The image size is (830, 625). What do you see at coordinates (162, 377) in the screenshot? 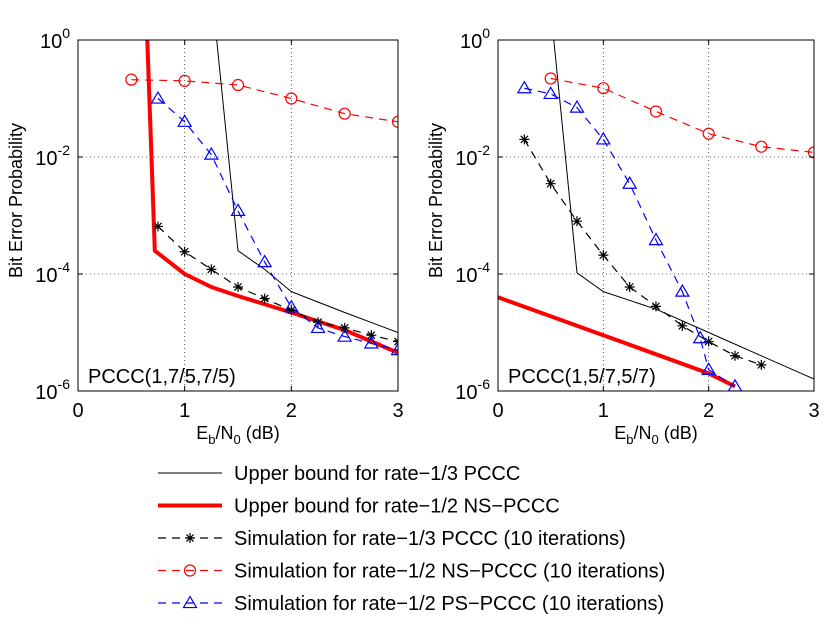
I see `panel-label: PCCC(1,7/5,7/5)` at bounding box center [162, 377].